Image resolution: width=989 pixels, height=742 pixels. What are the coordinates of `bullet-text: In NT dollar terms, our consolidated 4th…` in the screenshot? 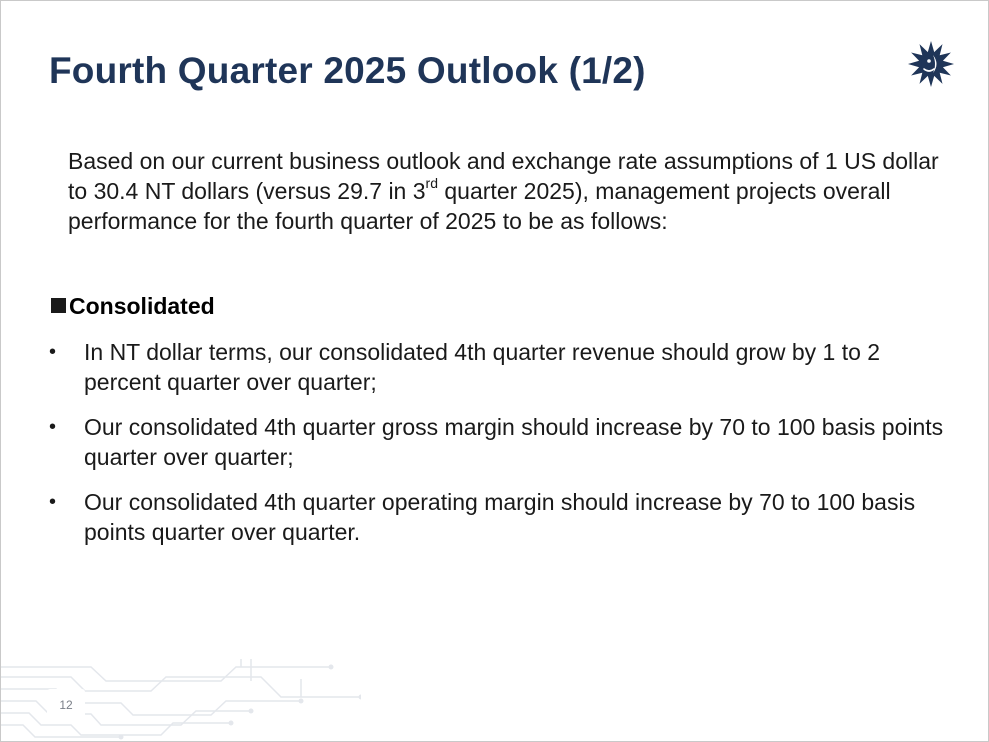 It's located at (482, 367).